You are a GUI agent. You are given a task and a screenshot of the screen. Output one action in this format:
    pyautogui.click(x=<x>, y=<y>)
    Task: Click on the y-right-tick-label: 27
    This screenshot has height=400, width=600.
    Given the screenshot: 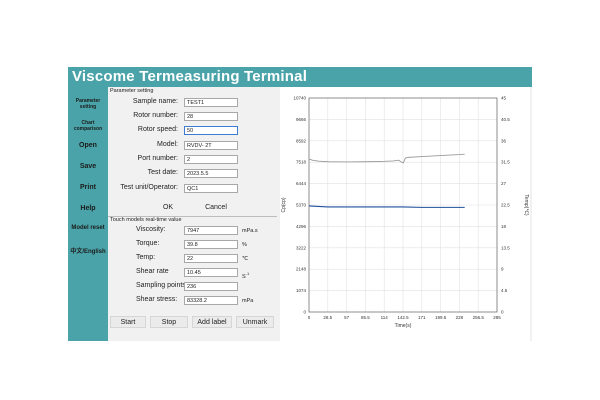 What is the action you would take?
    pyautogui.click(x=504, y=183)
    